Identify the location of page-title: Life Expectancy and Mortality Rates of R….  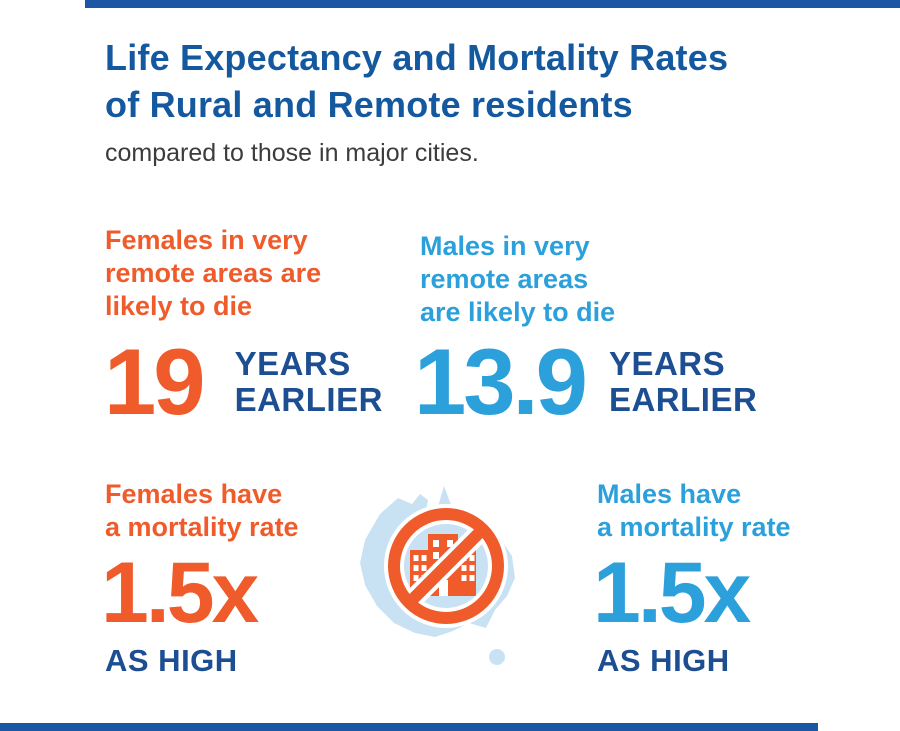
(416, 81).